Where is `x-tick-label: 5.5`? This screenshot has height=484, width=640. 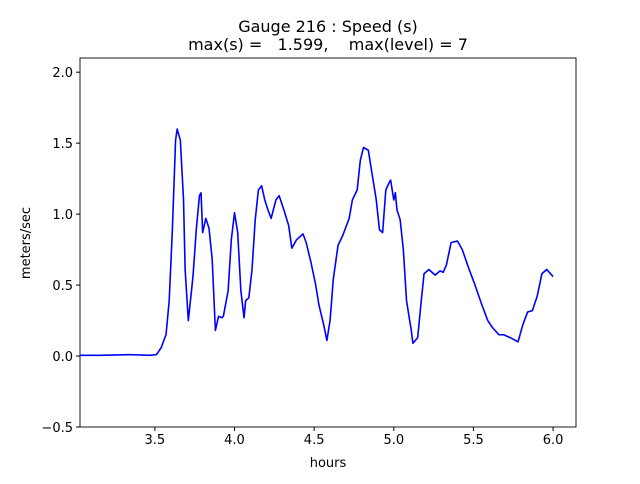 x-tick-label: 5.5 is located at coordinates (473, 440).